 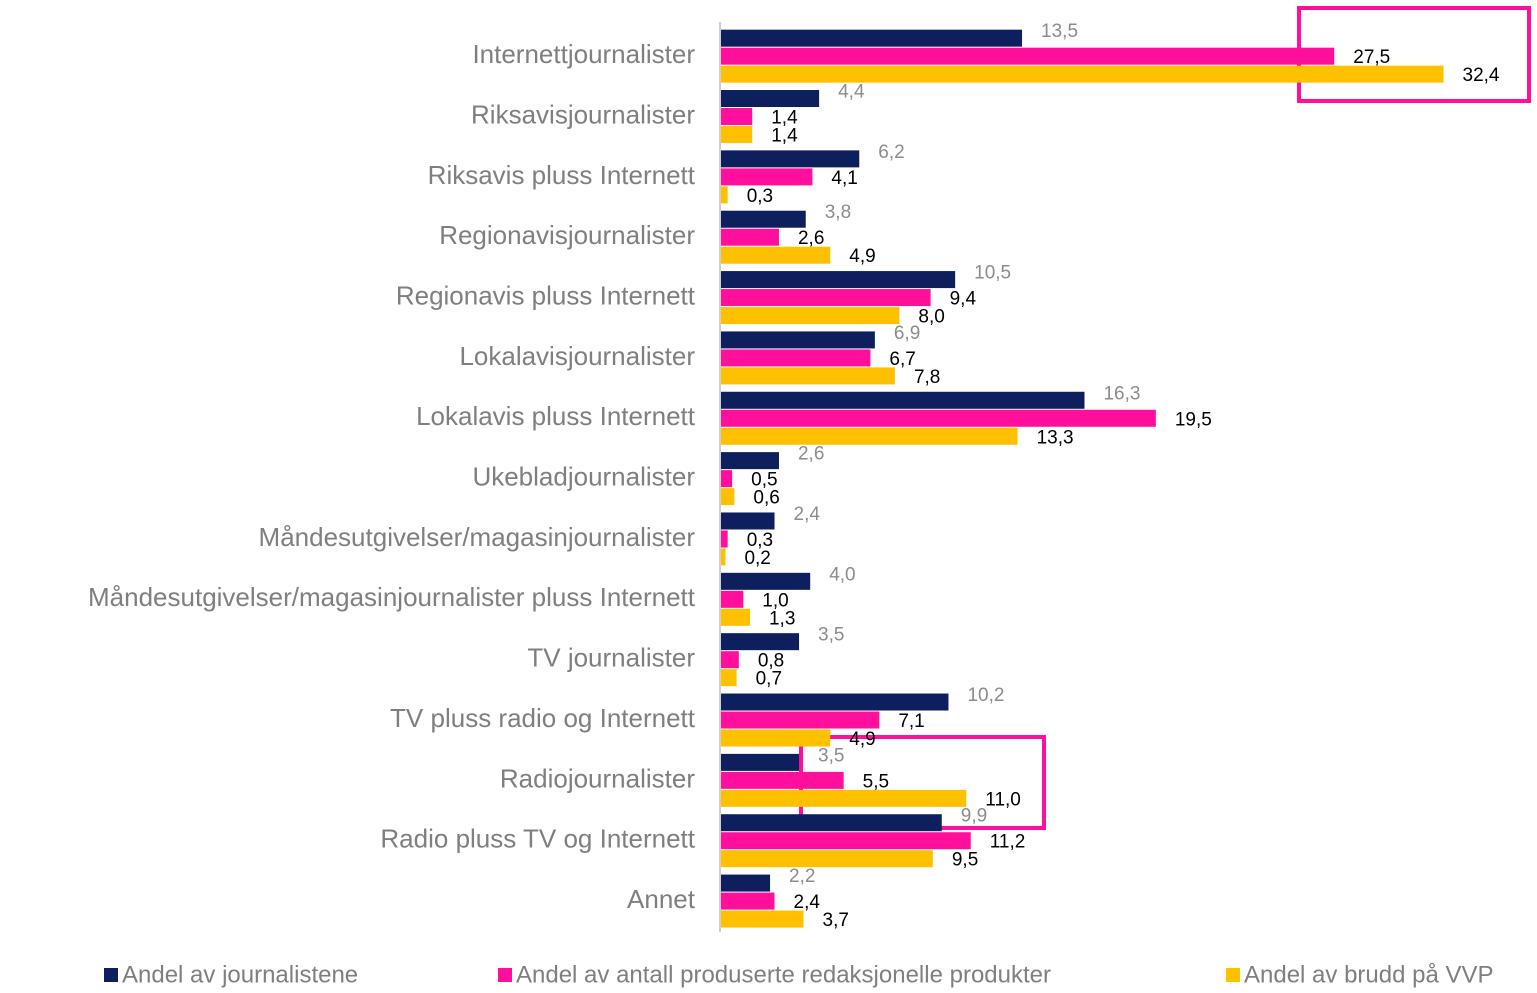 I want to click on data-label: 1,0, so click(x=775, y=600).